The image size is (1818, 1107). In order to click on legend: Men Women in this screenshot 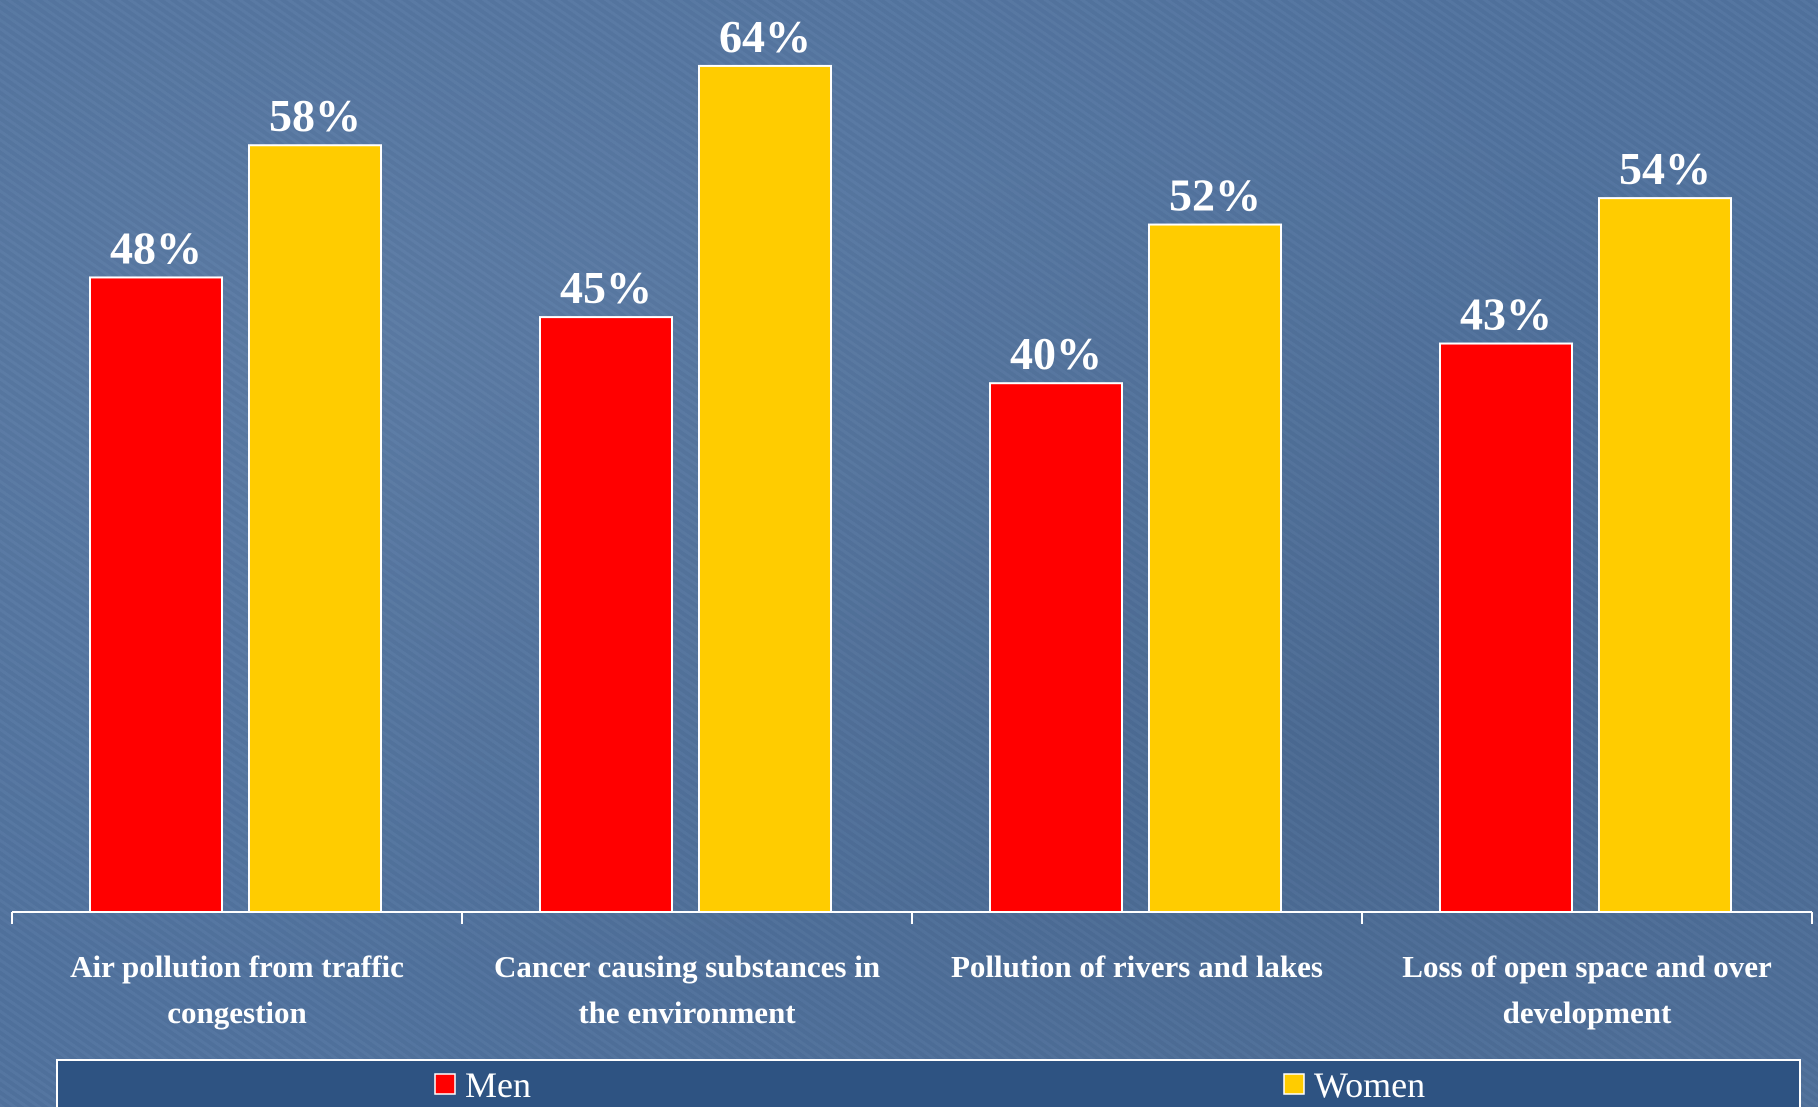, I will do `click(928, 1083)`.